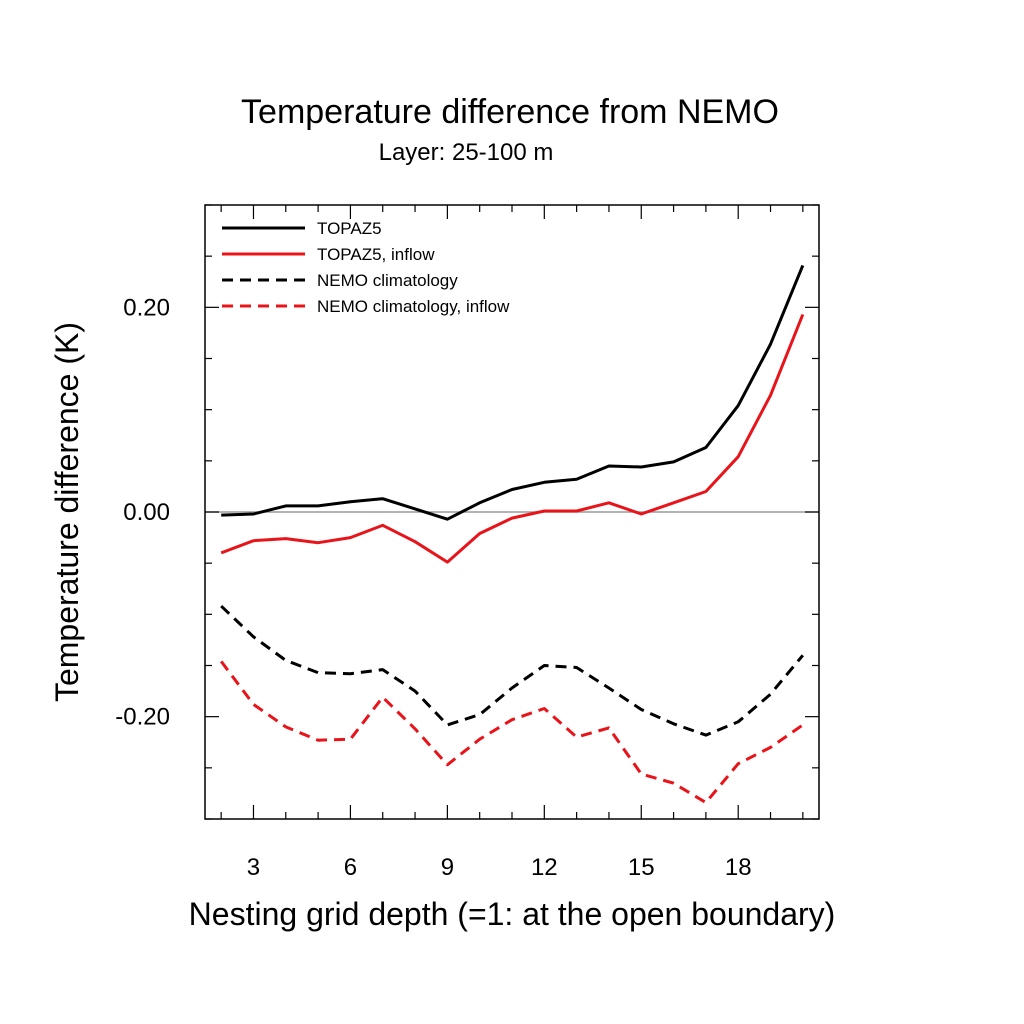 Image resolution: width=1024 pixels, height=1024 pixels. I want to click on y-tick-label: 0.20, so click(146, 307).